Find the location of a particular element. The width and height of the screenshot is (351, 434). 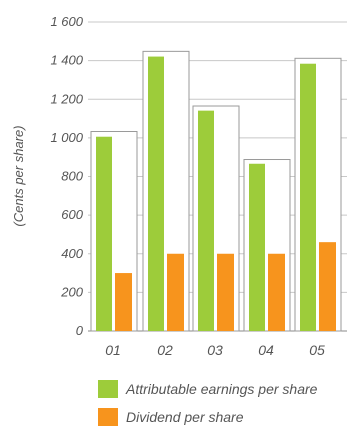

y-tick-label: 0 is located at coordinates (80, 330).